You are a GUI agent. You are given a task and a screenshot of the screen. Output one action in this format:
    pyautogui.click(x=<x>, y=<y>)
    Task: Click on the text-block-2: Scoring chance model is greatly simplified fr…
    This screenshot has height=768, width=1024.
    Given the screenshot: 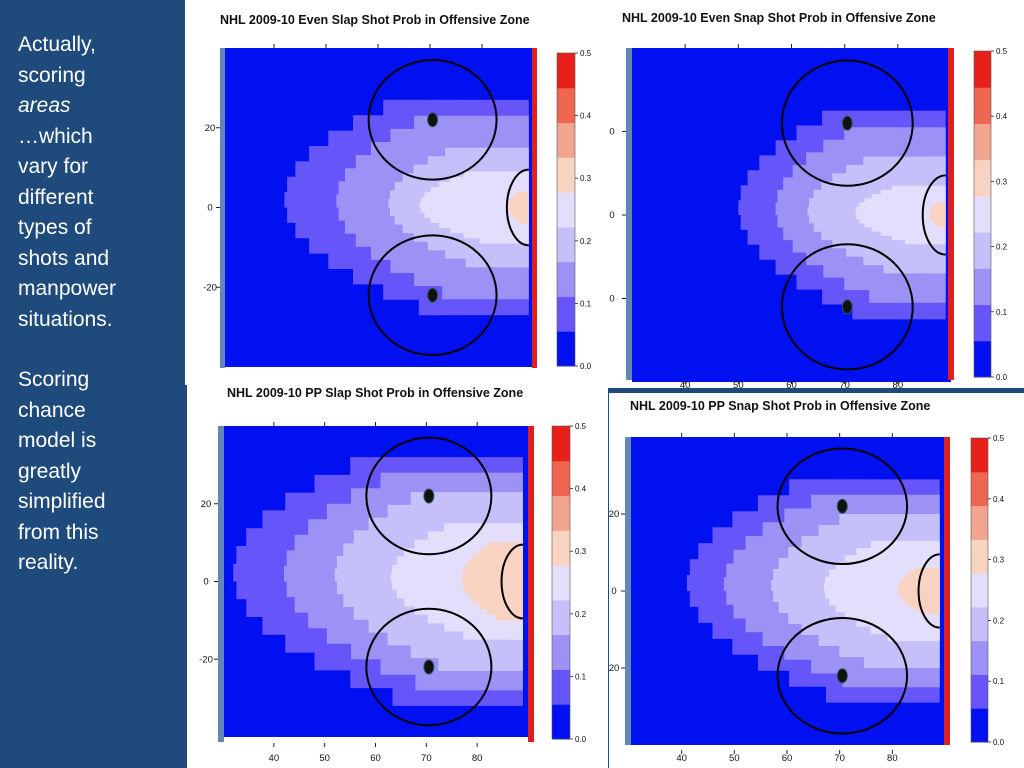 What is the action you would take?
    pyautogui.click(x=98, y=472)
    